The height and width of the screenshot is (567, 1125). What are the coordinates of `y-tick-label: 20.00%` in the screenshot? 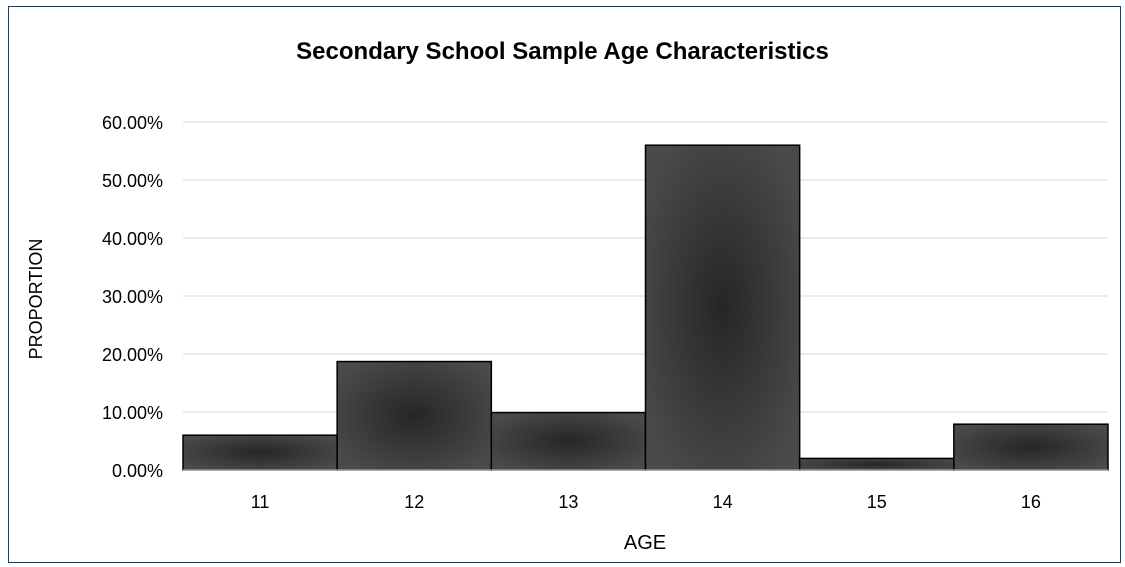 It's located at (132, 355).